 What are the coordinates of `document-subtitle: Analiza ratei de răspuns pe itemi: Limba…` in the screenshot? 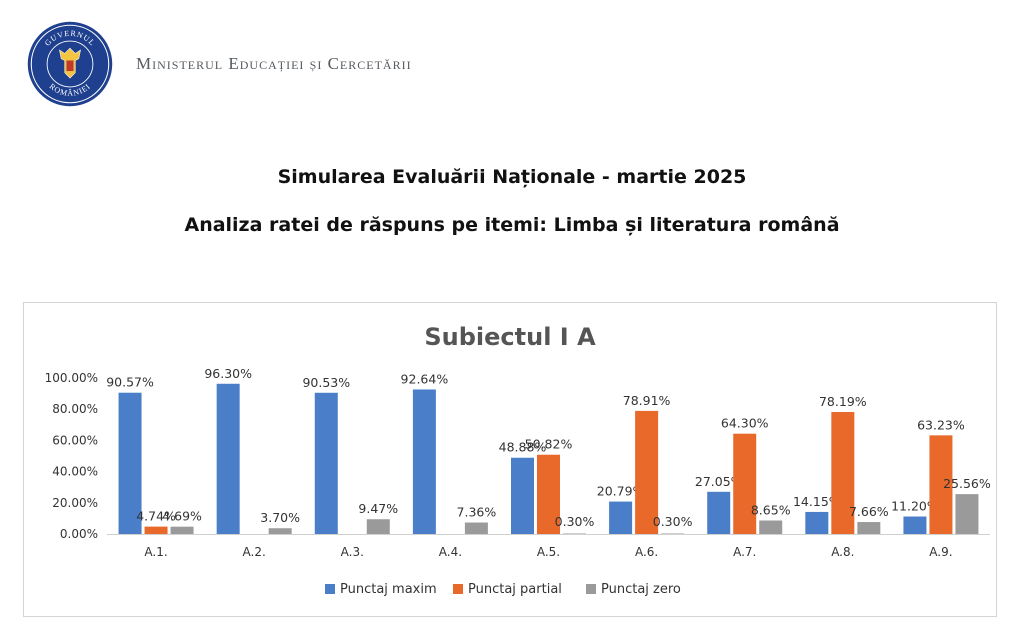 It's located at (512, 225).